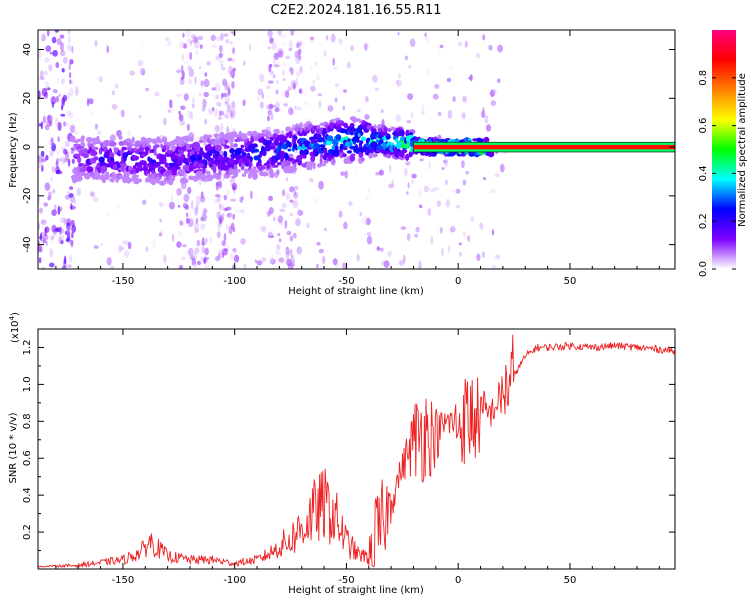 Image resolution: width=750 pixels, height=600 pixels. I want to click on snr-scale-label: (x104), so click(14, 327).